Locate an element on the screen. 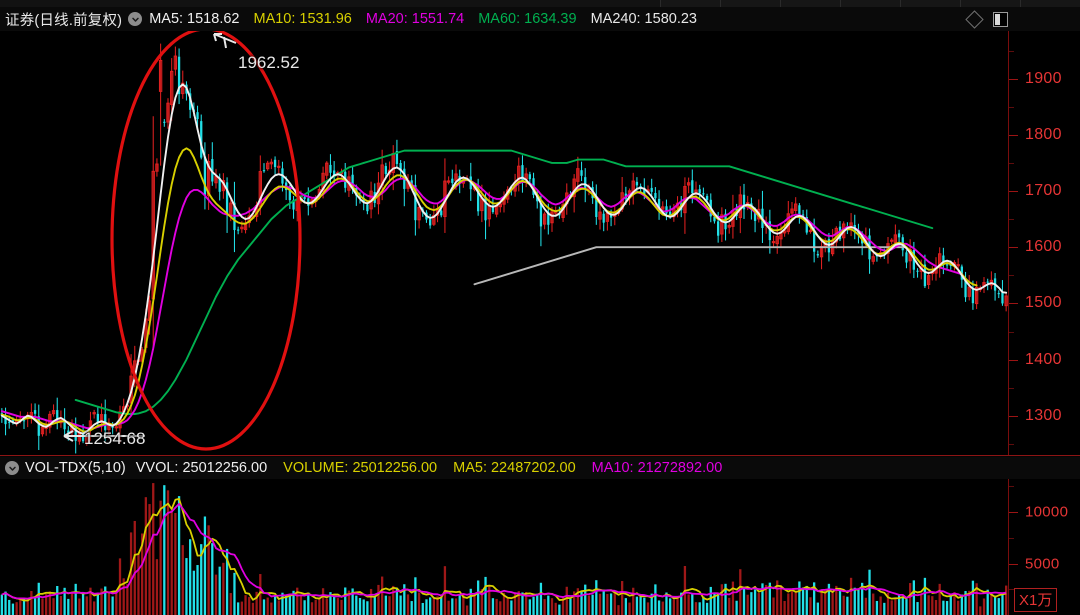  price-axis-label: 1500 is located at coordinates (1043, 303).